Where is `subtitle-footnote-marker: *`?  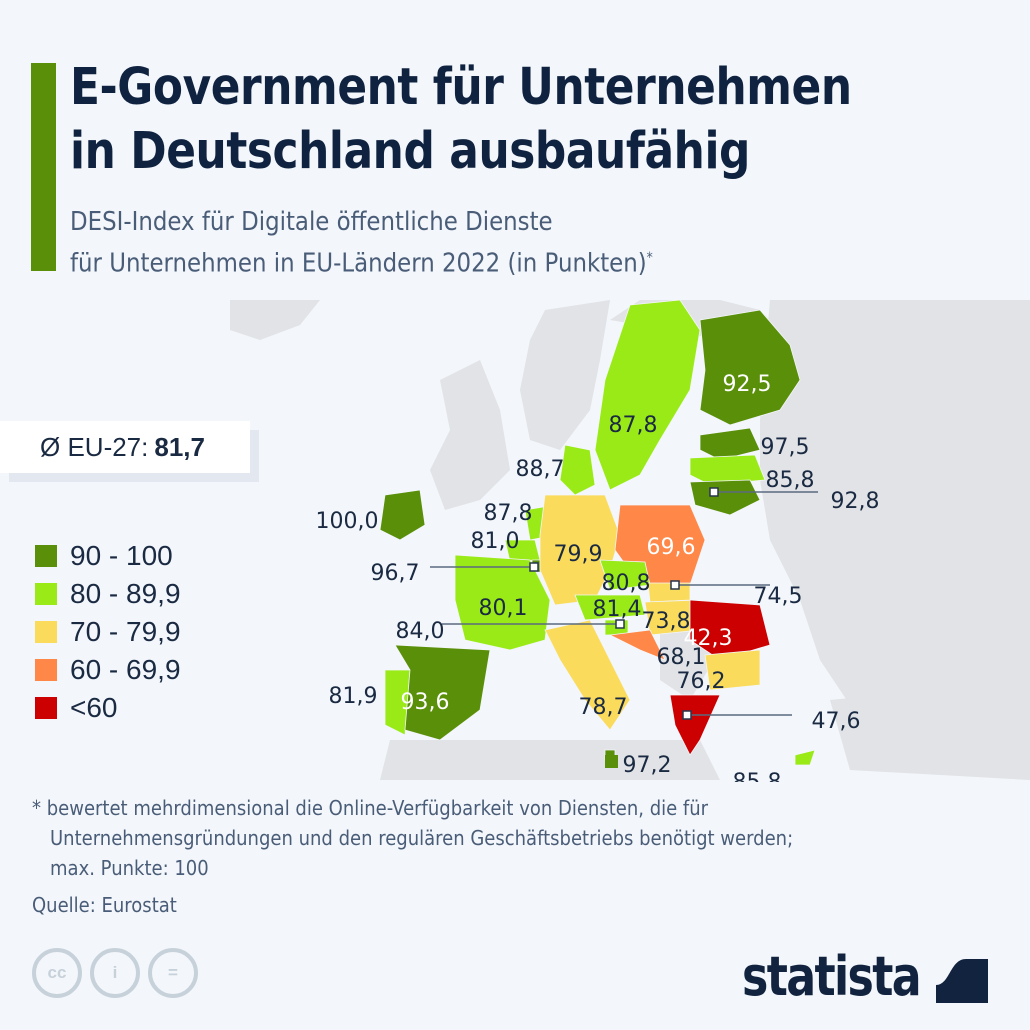 subtitle-footnote-marker: * is located at coordinates (649, 258).